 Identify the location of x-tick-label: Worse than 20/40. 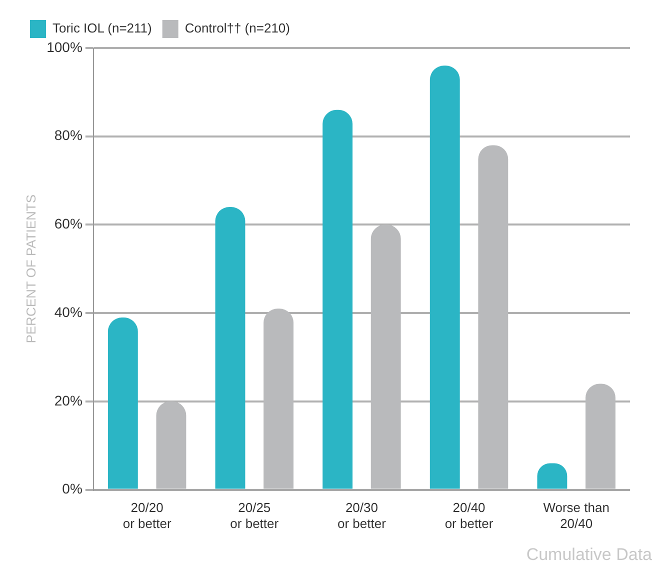
(576, 515).